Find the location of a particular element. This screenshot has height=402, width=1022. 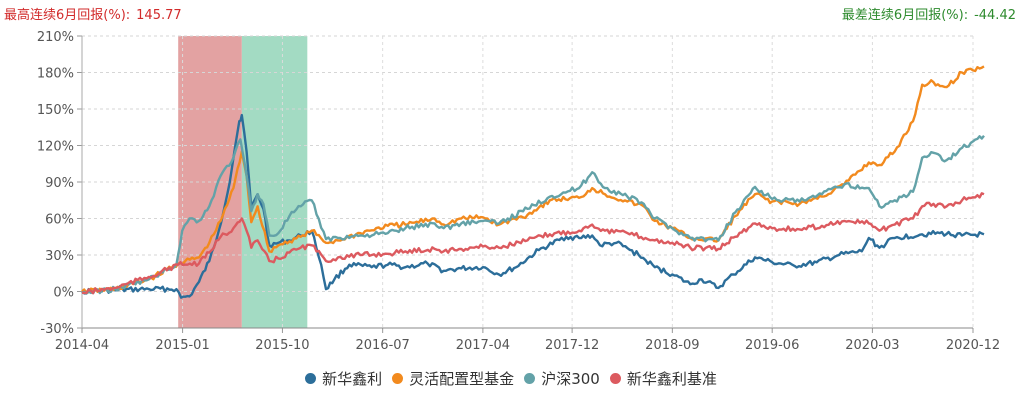

x-tick-label: 2019-06 is located at coordinates (772, 345).